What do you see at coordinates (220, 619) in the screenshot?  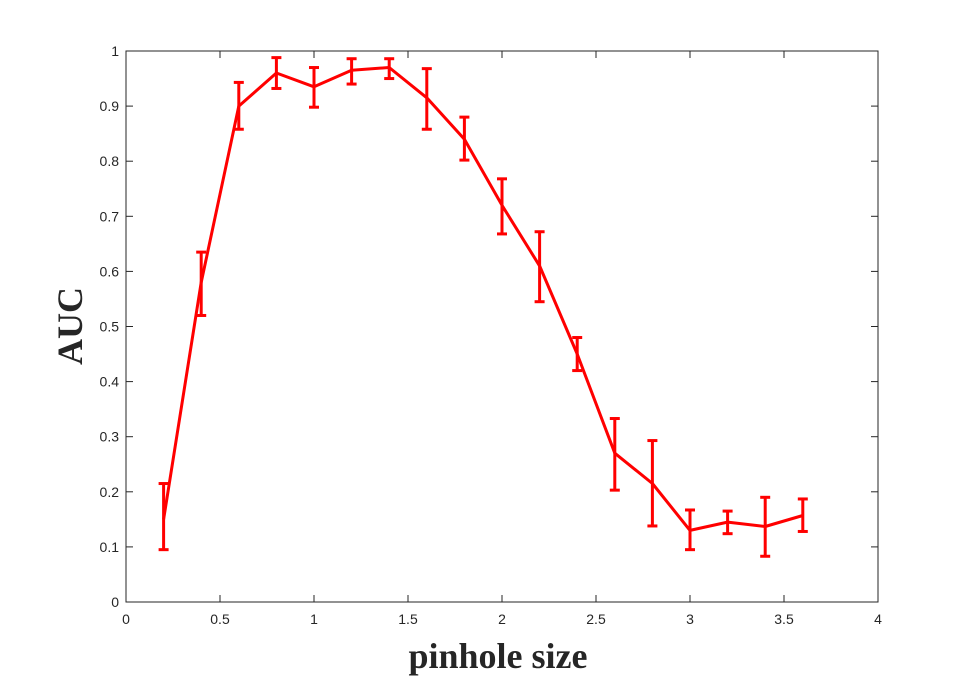 I see `x-tick-label: 0.5` at bounding box center [220, 619].